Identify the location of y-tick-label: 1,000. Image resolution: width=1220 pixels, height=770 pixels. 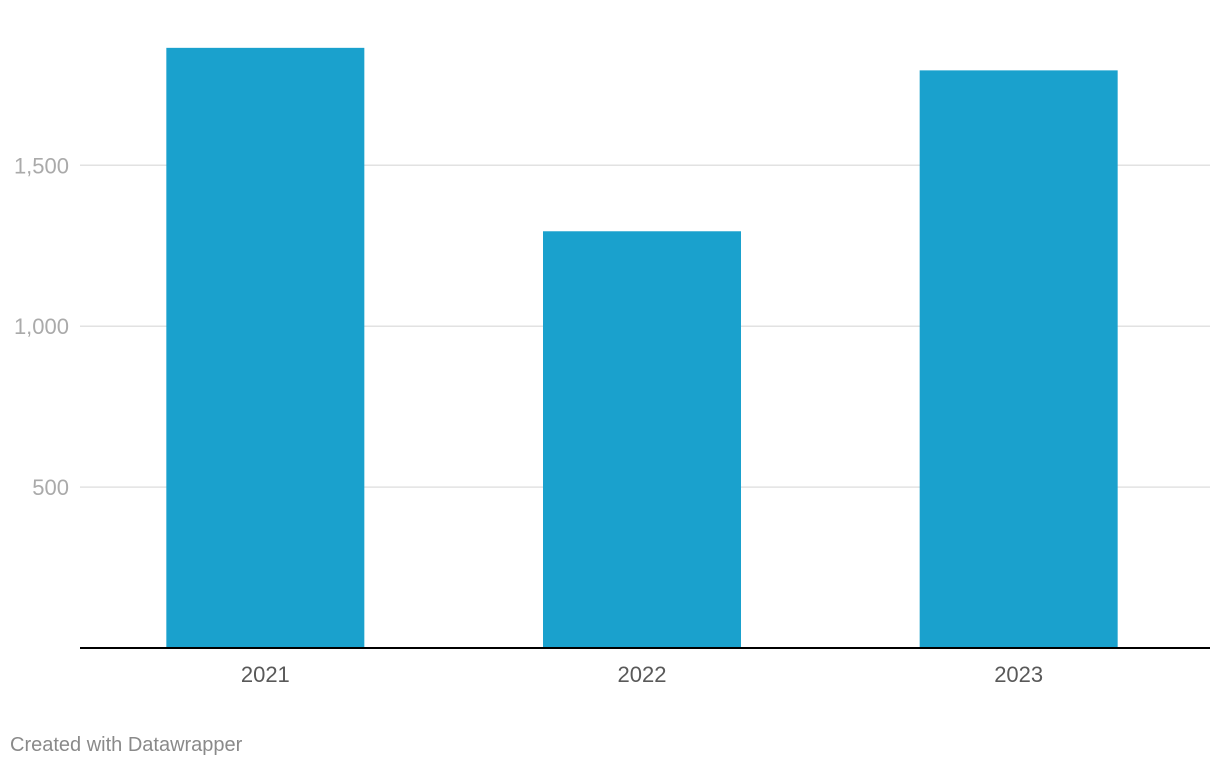
(41, 326).